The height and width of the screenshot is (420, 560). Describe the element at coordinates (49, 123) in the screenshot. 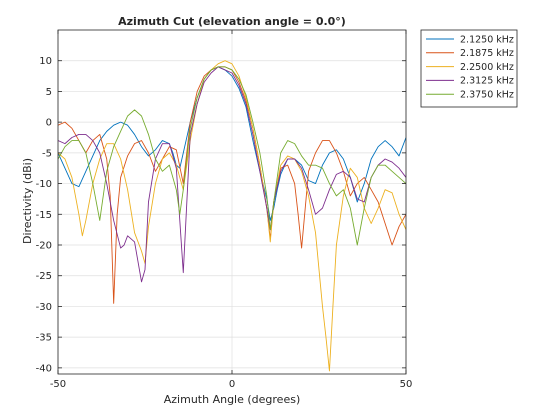

I see `y-tick-label: 0` at that location.